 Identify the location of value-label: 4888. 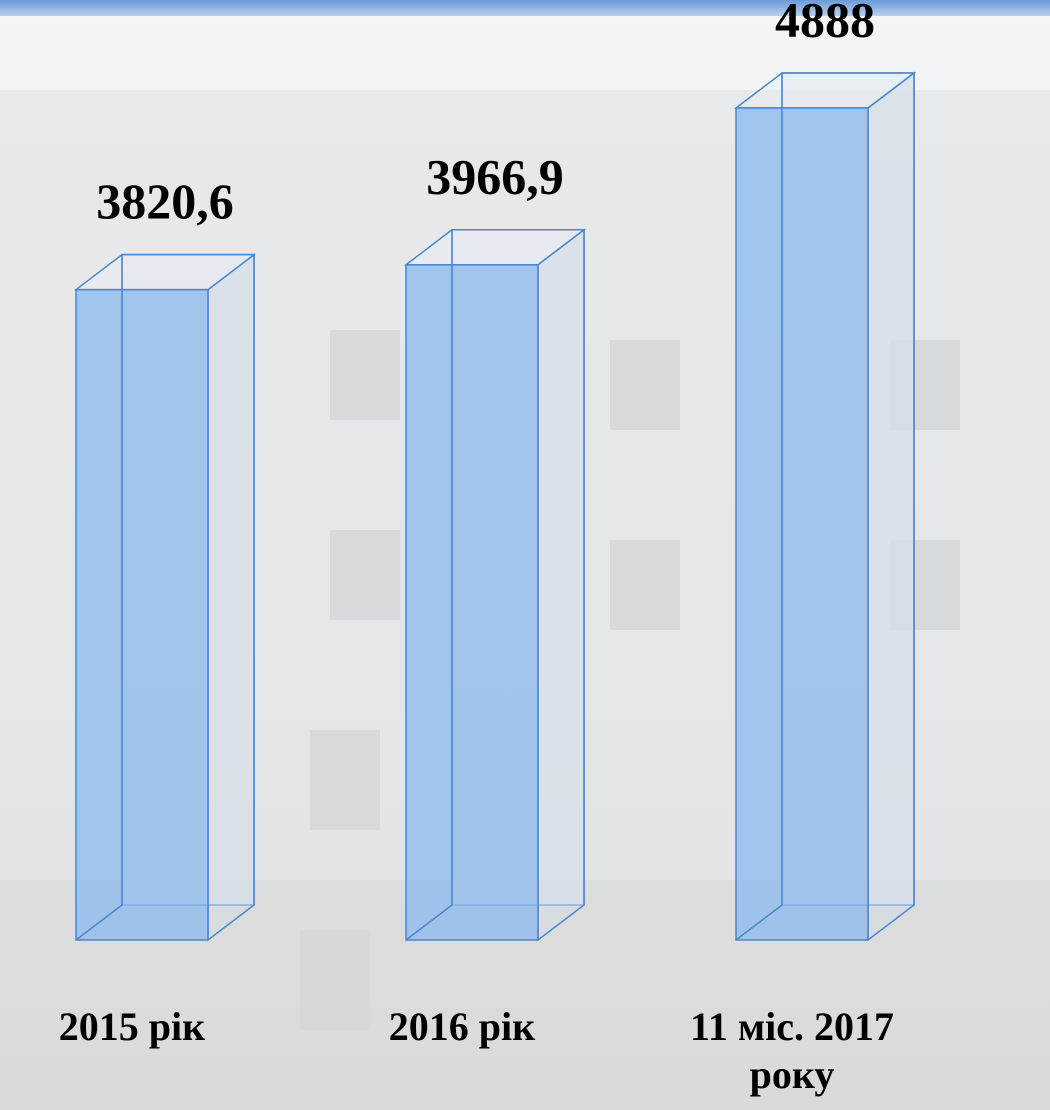
(825, 23).